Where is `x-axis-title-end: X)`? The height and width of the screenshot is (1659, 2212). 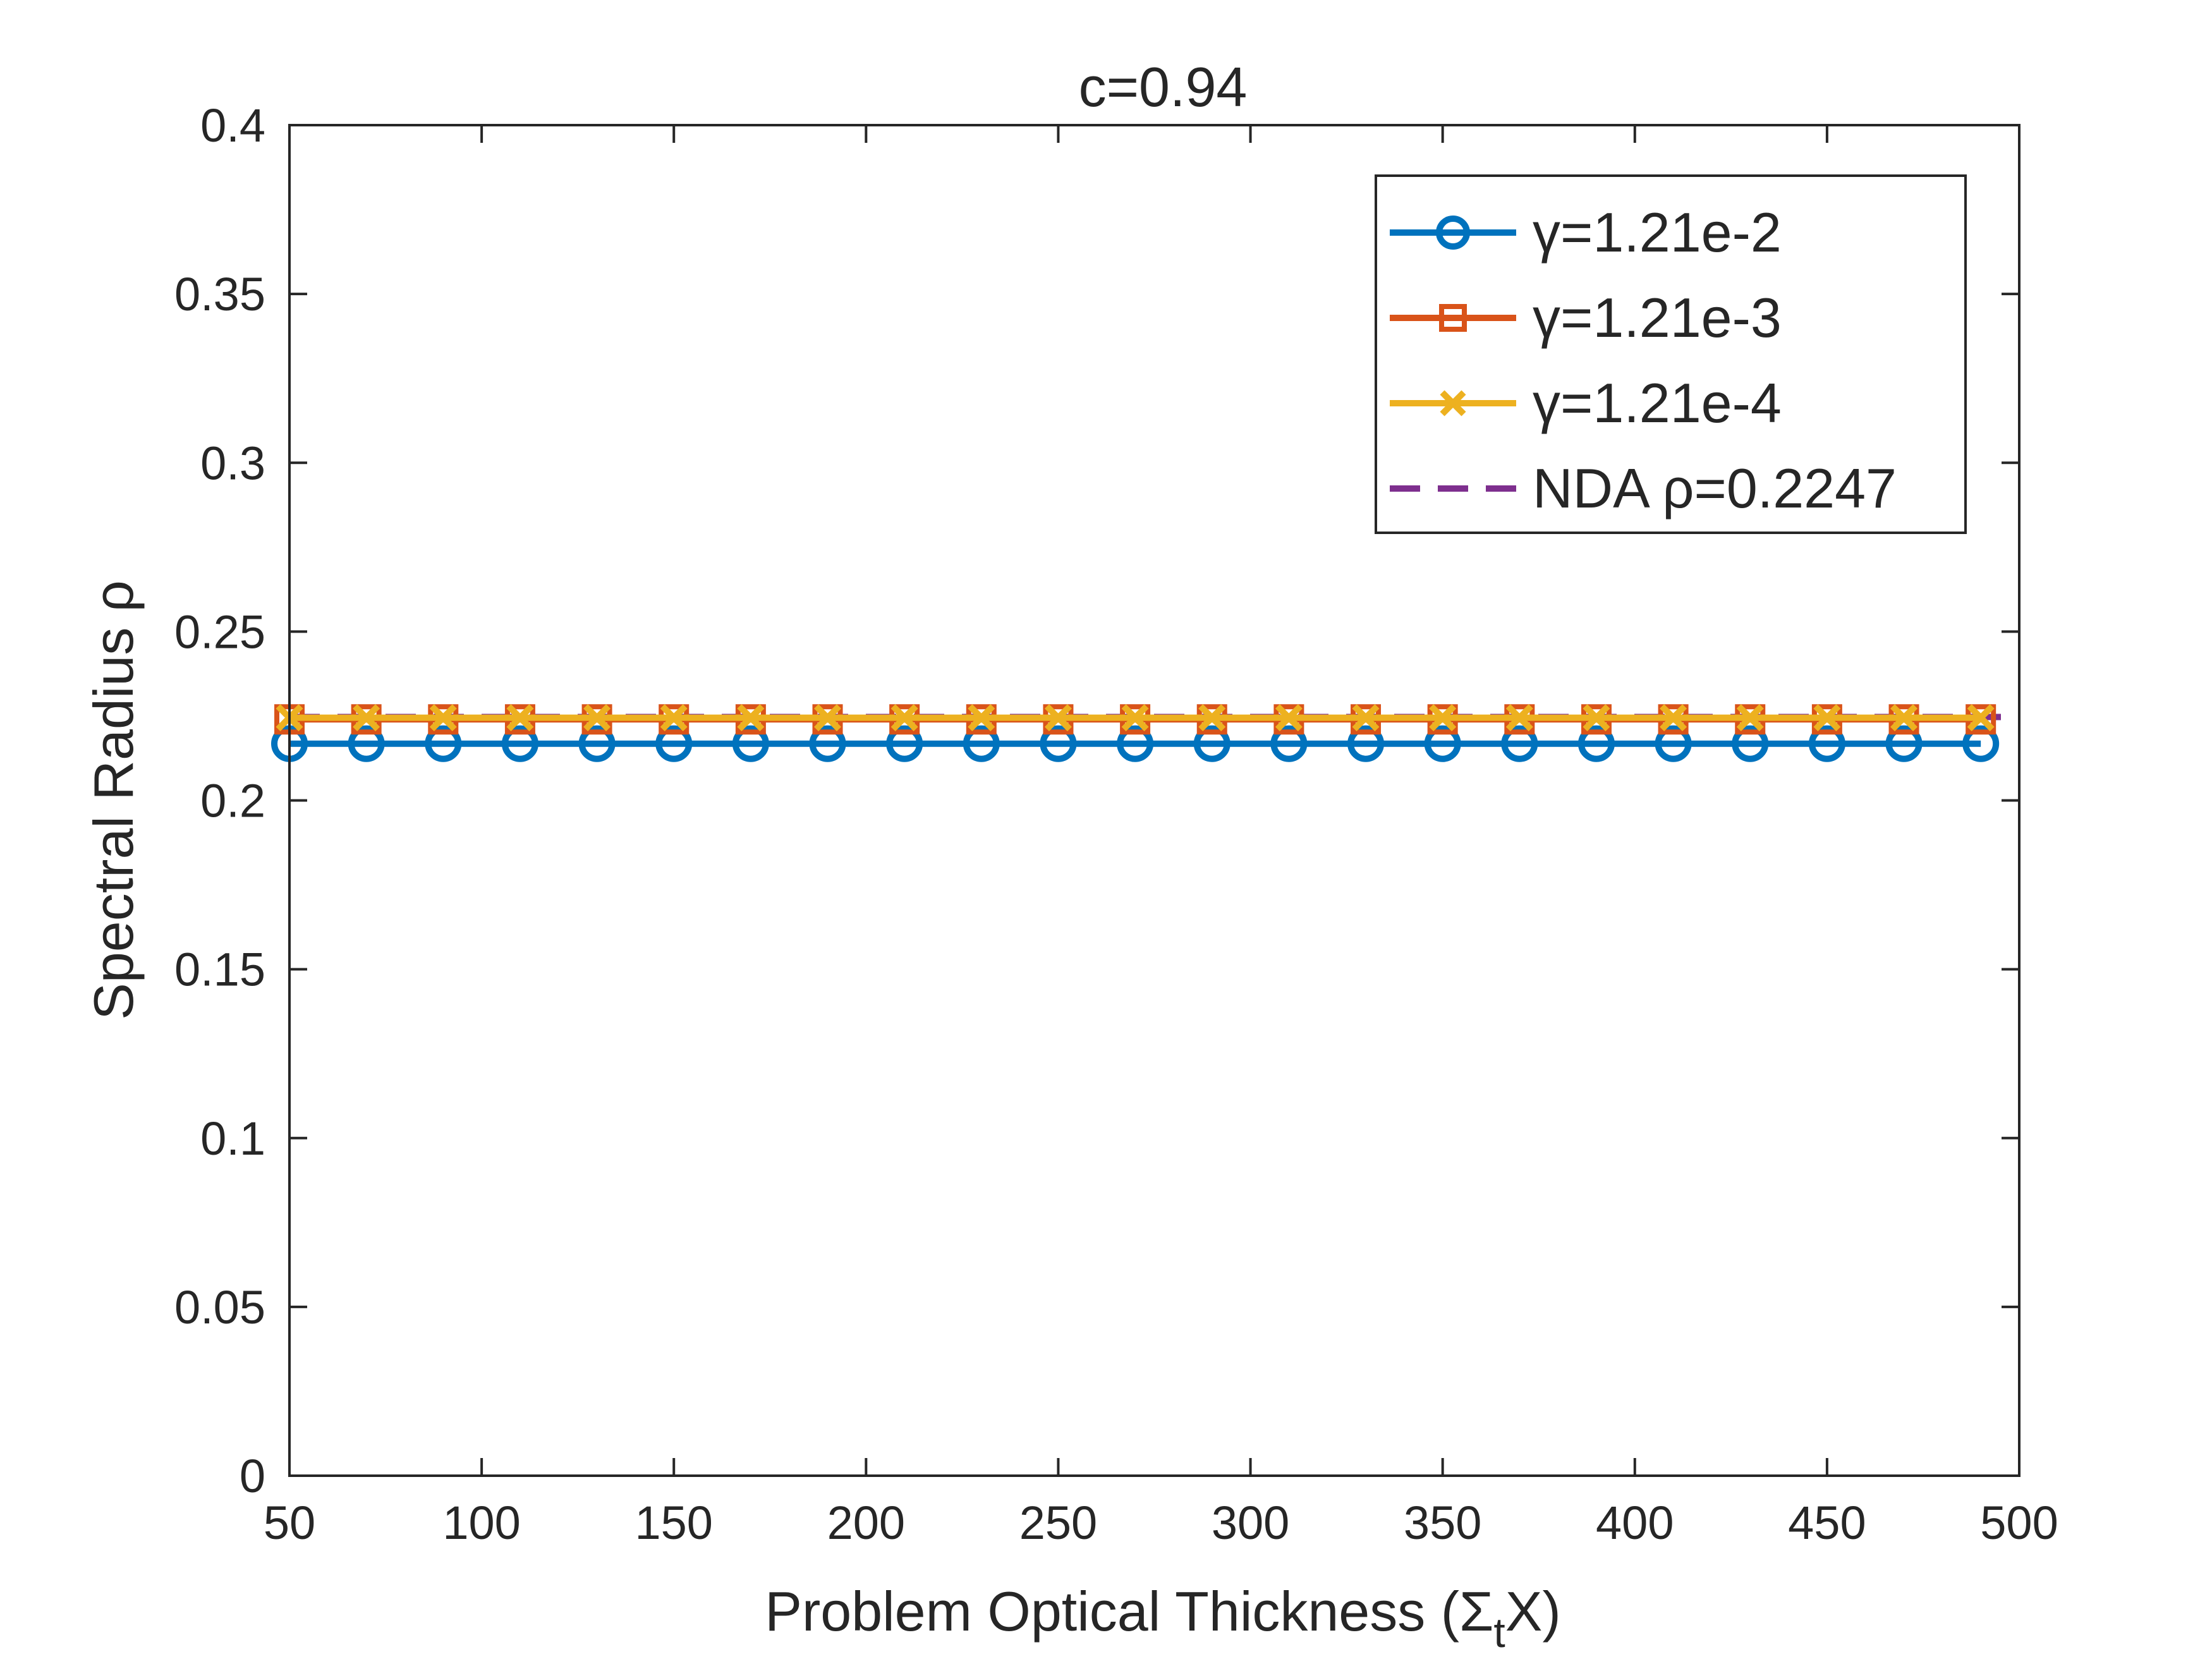 x-axis-title-end: X) is located at coordinates (1533, 1611).